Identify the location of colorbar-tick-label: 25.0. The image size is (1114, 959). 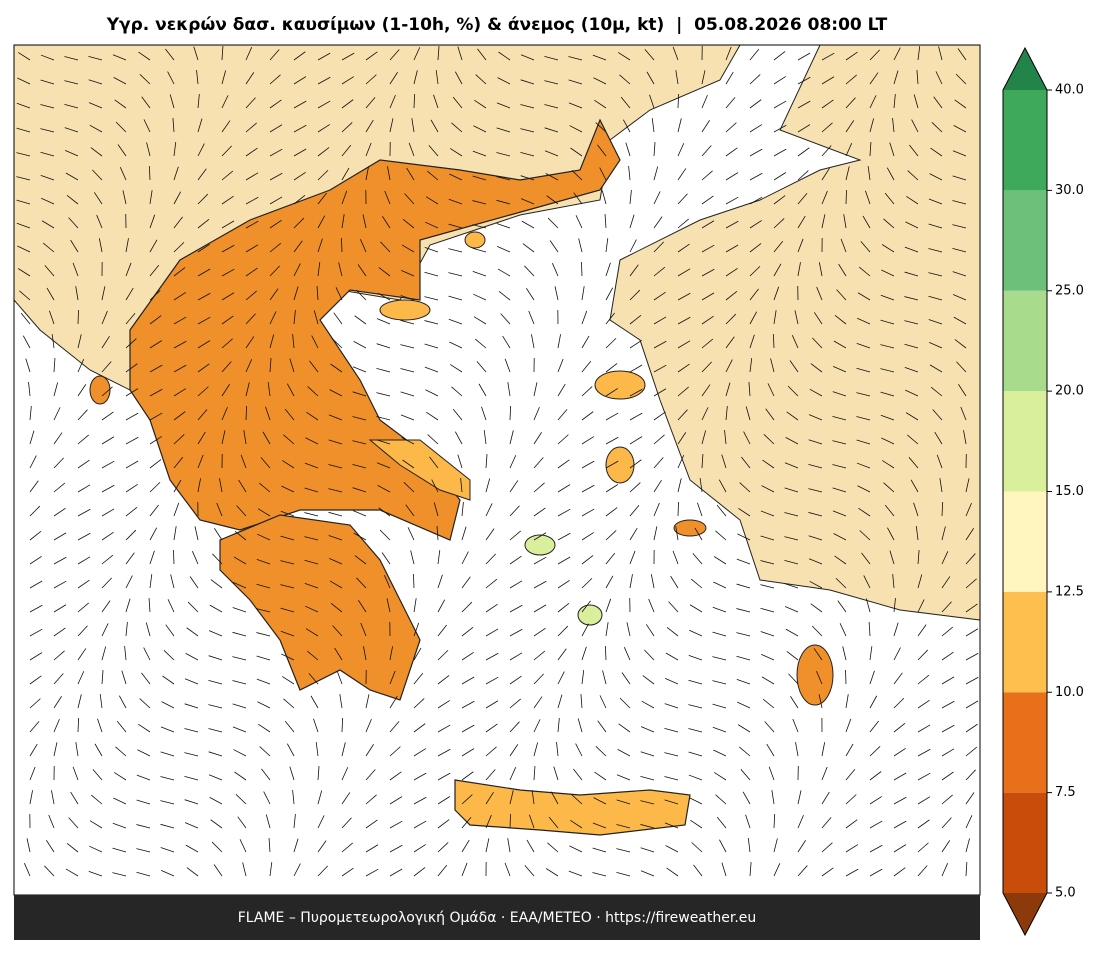
(1069, 290).